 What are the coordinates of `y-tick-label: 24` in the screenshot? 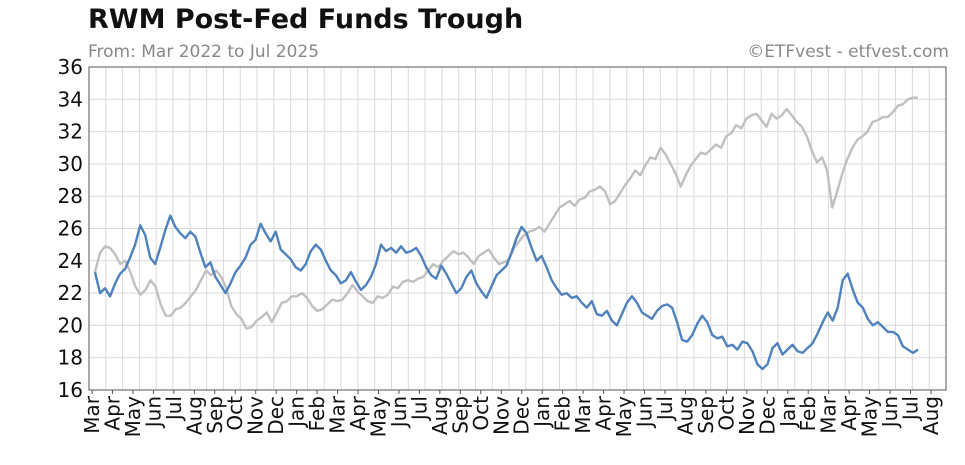 It's located at (70, 261).